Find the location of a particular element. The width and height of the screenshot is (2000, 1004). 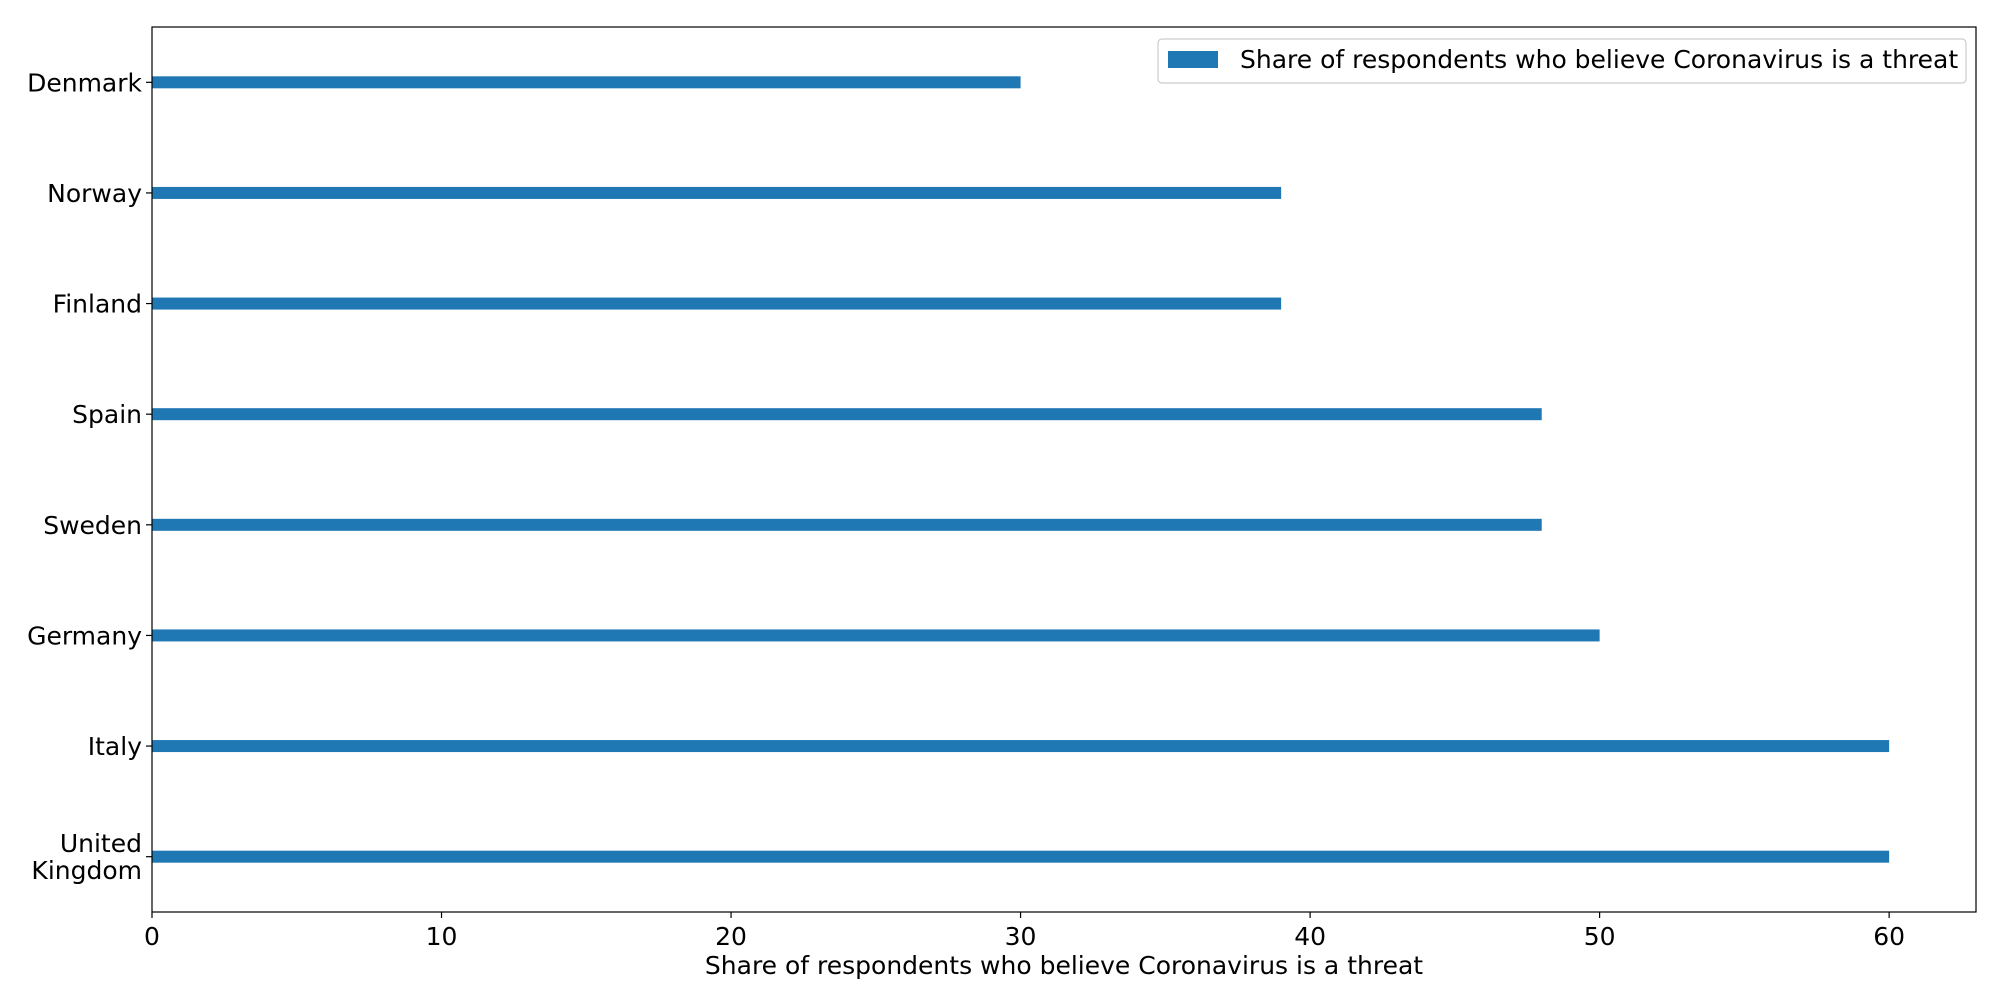

x-tick-label: 30 is located at coordinates (1021, 936).